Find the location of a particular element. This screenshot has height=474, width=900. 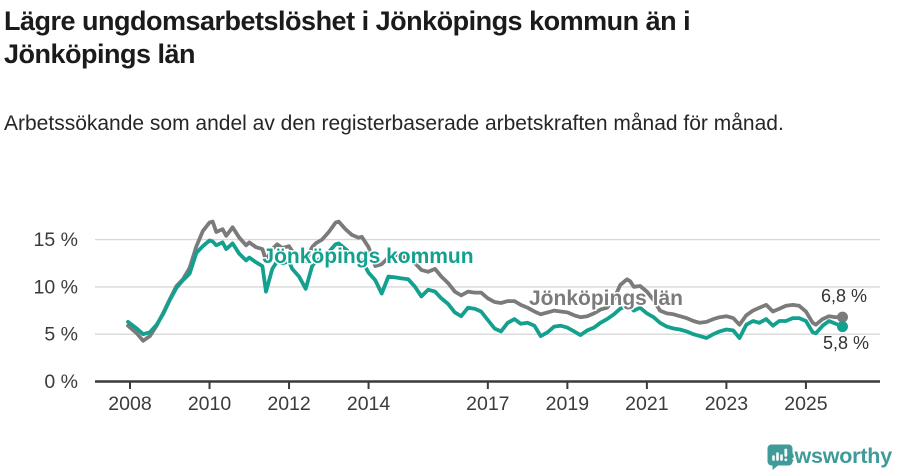

newsworthy-logo: Newsworthy is located at coordinates (829, 457).